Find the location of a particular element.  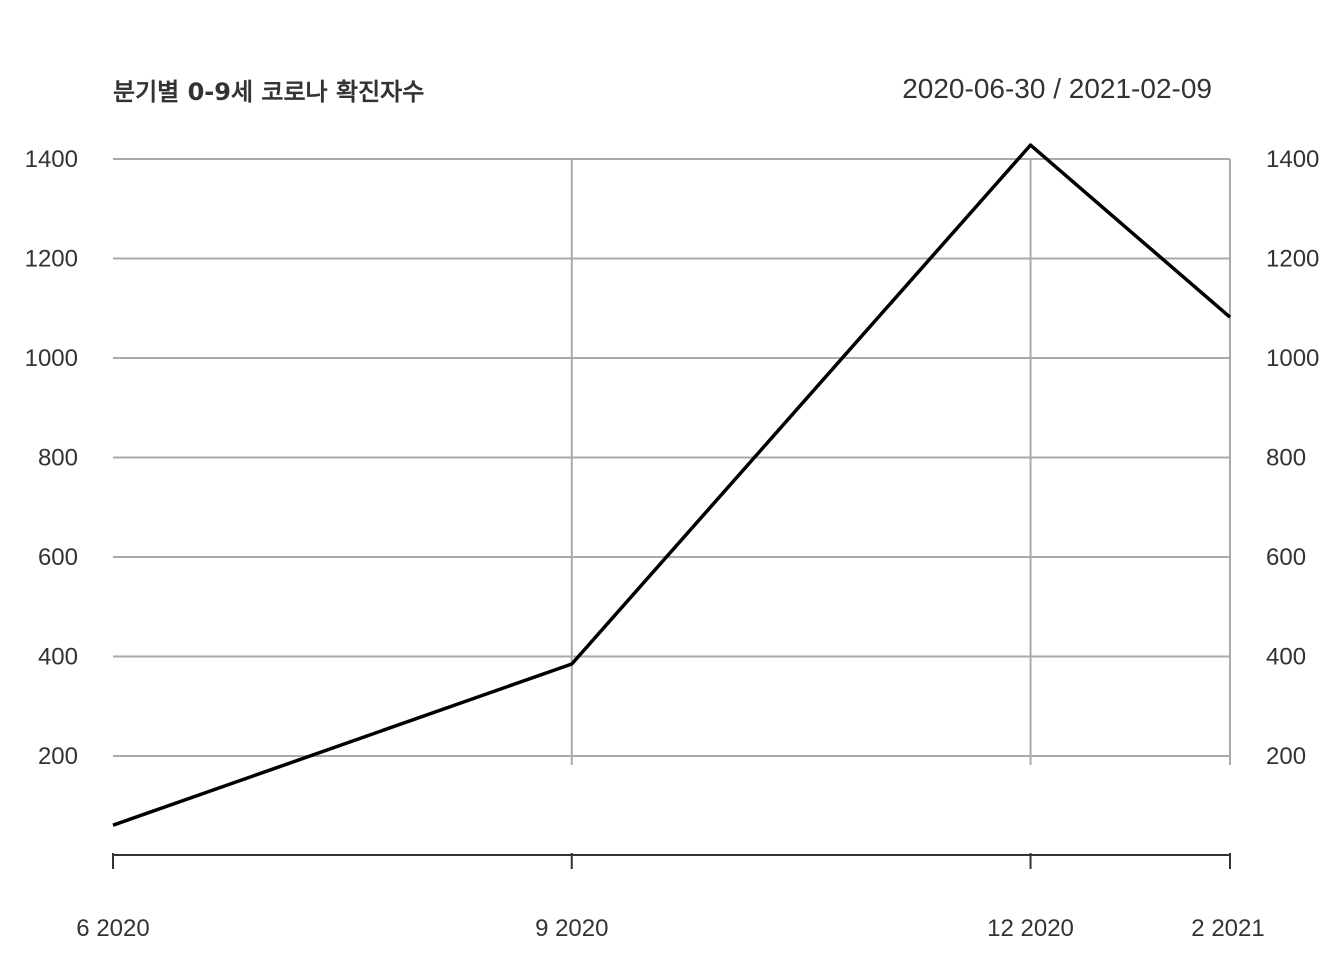

y-tick-label-left: 1000 is located at coordinates (51, 358).